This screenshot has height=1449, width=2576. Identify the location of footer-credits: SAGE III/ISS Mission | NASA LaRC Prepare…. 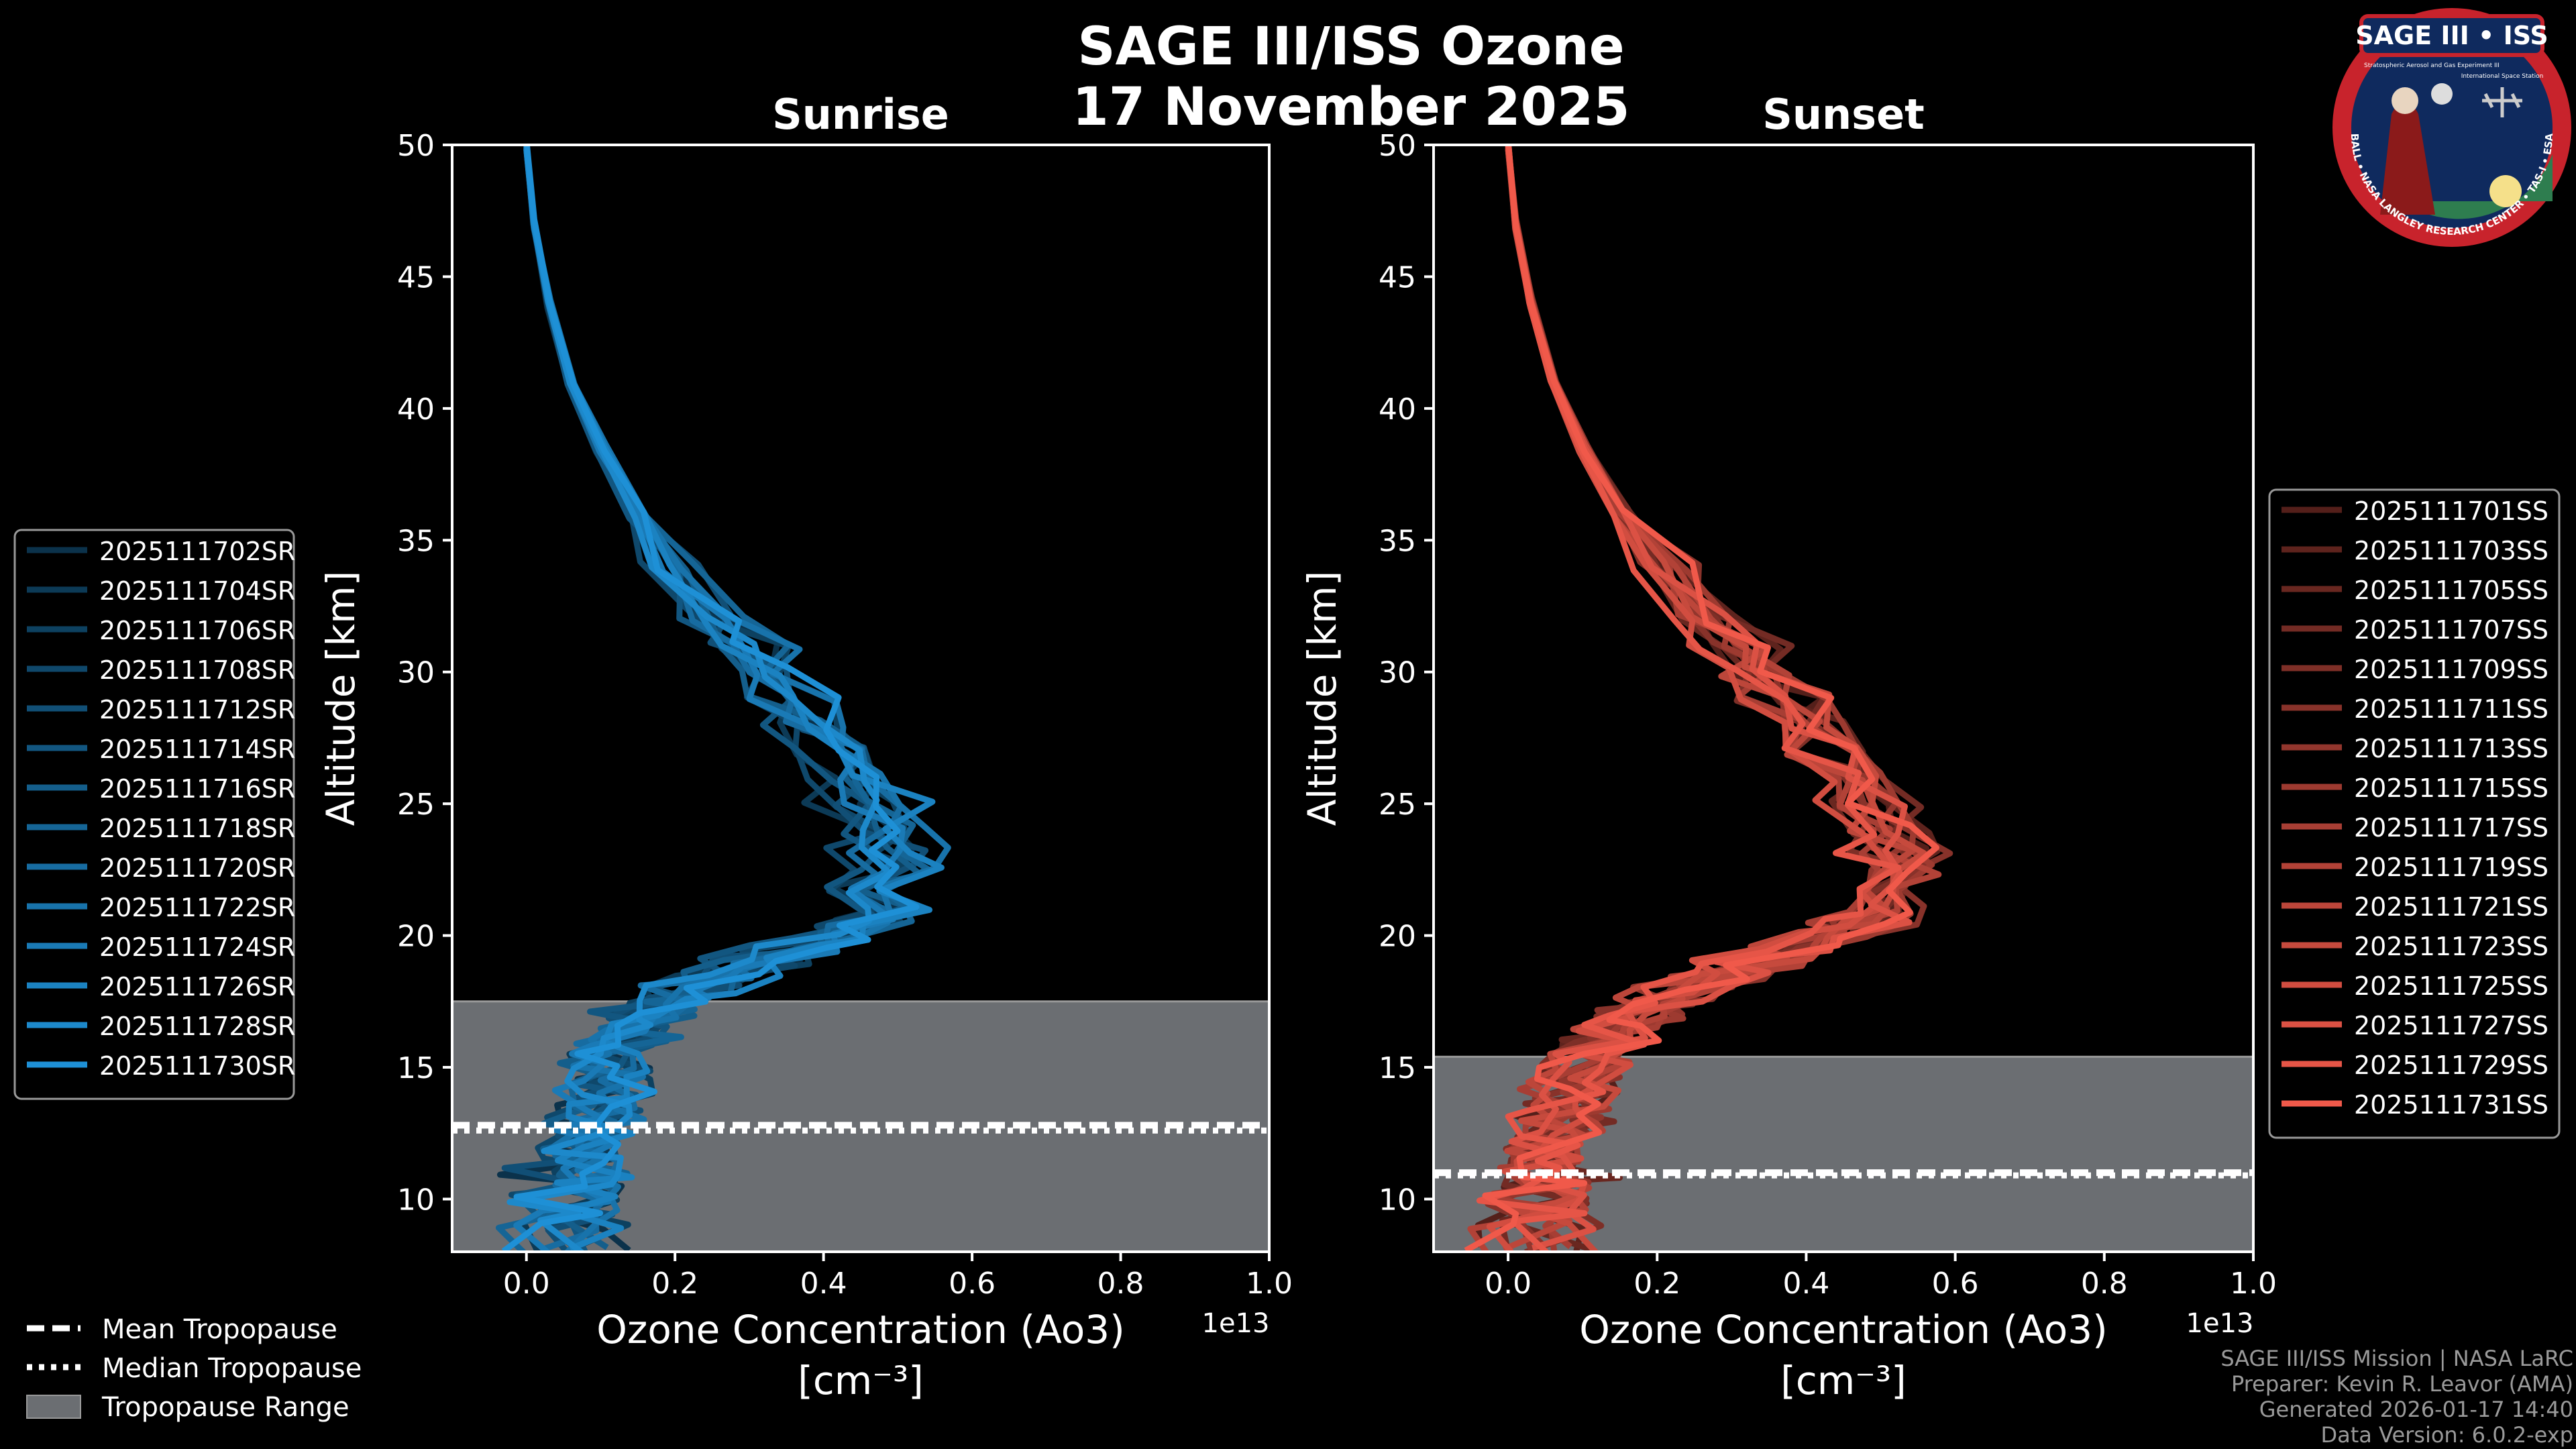
(2396, 1397).